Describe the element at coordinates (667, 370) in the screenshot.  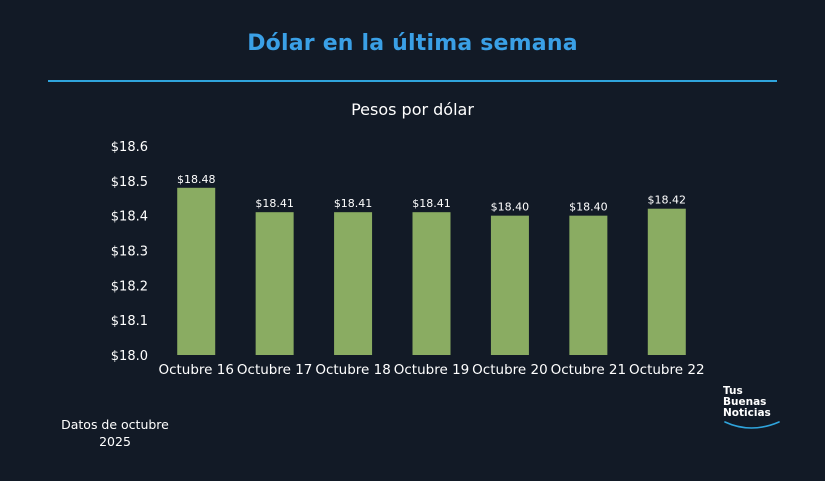
I see `x-category-label: Octubre 22` at that location.